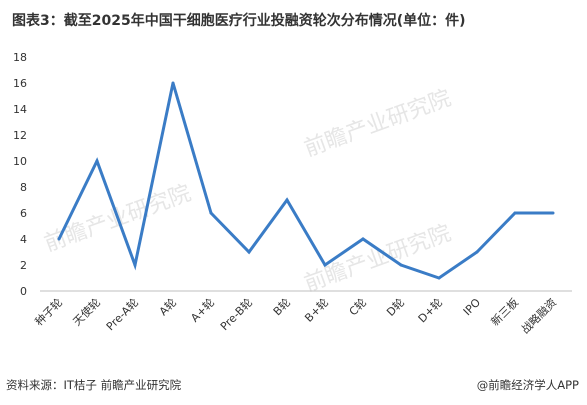 The width and height of the screenshot is (587, 405). What do you see at coordinates (504, 311) in the screenshot?
I see `x-tick-label: 新三板` at bounding box center [504, 311].